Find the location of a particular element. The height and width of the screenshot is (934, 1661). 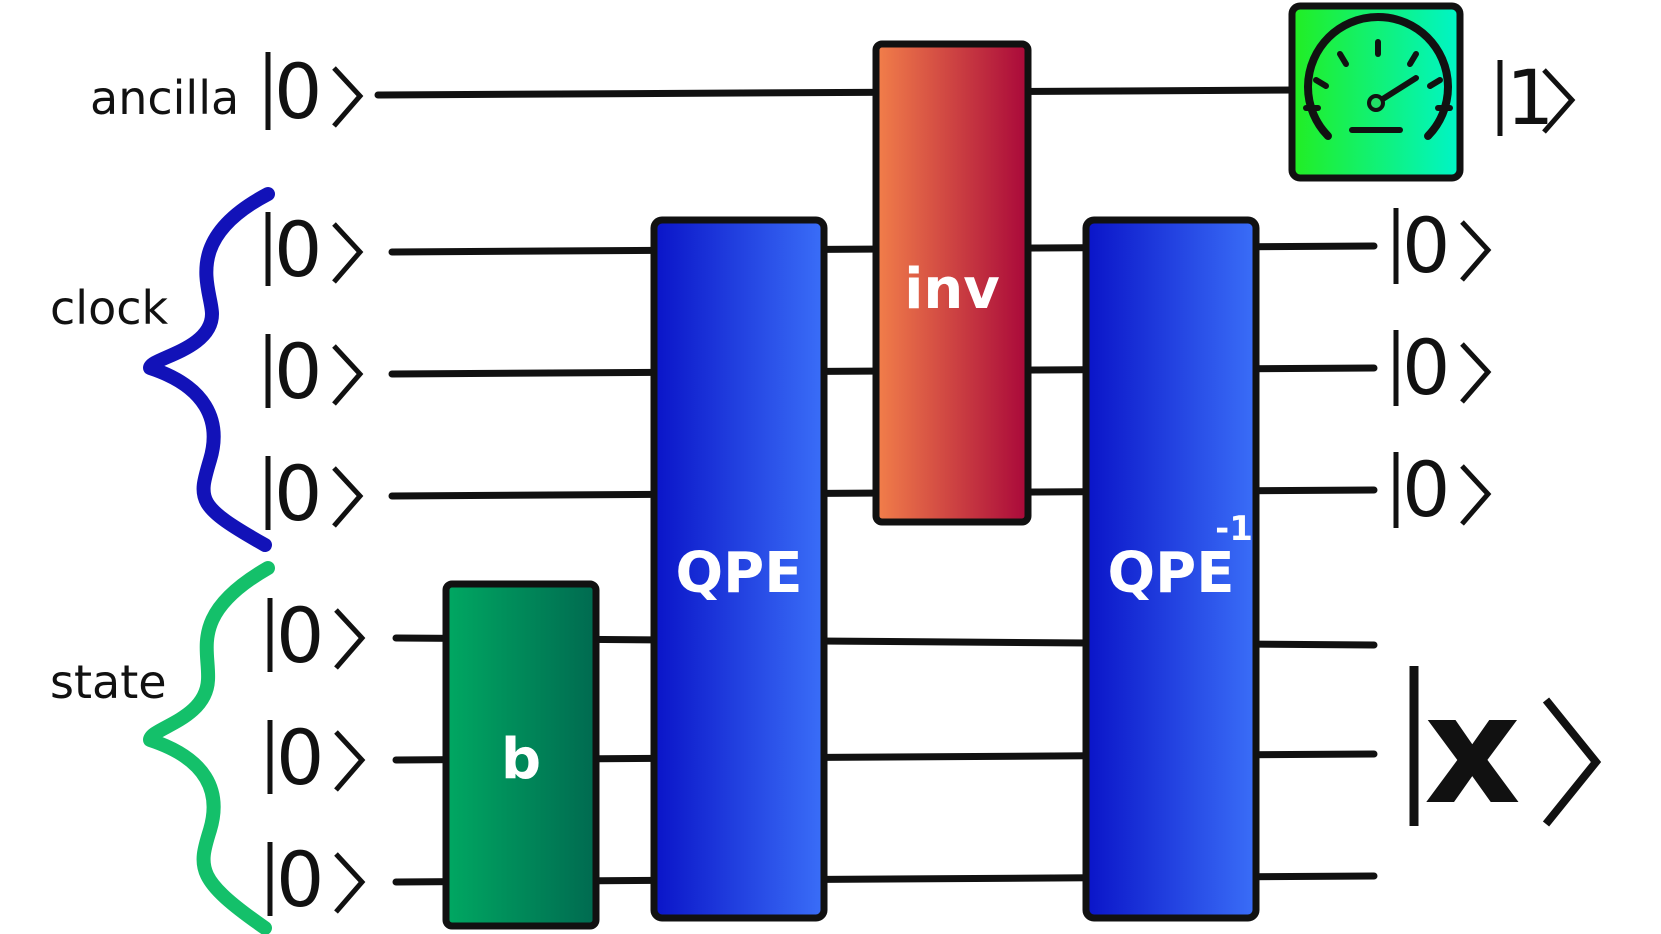

output-ket-clock-2: 0 is located at coordinates (1442, 367).